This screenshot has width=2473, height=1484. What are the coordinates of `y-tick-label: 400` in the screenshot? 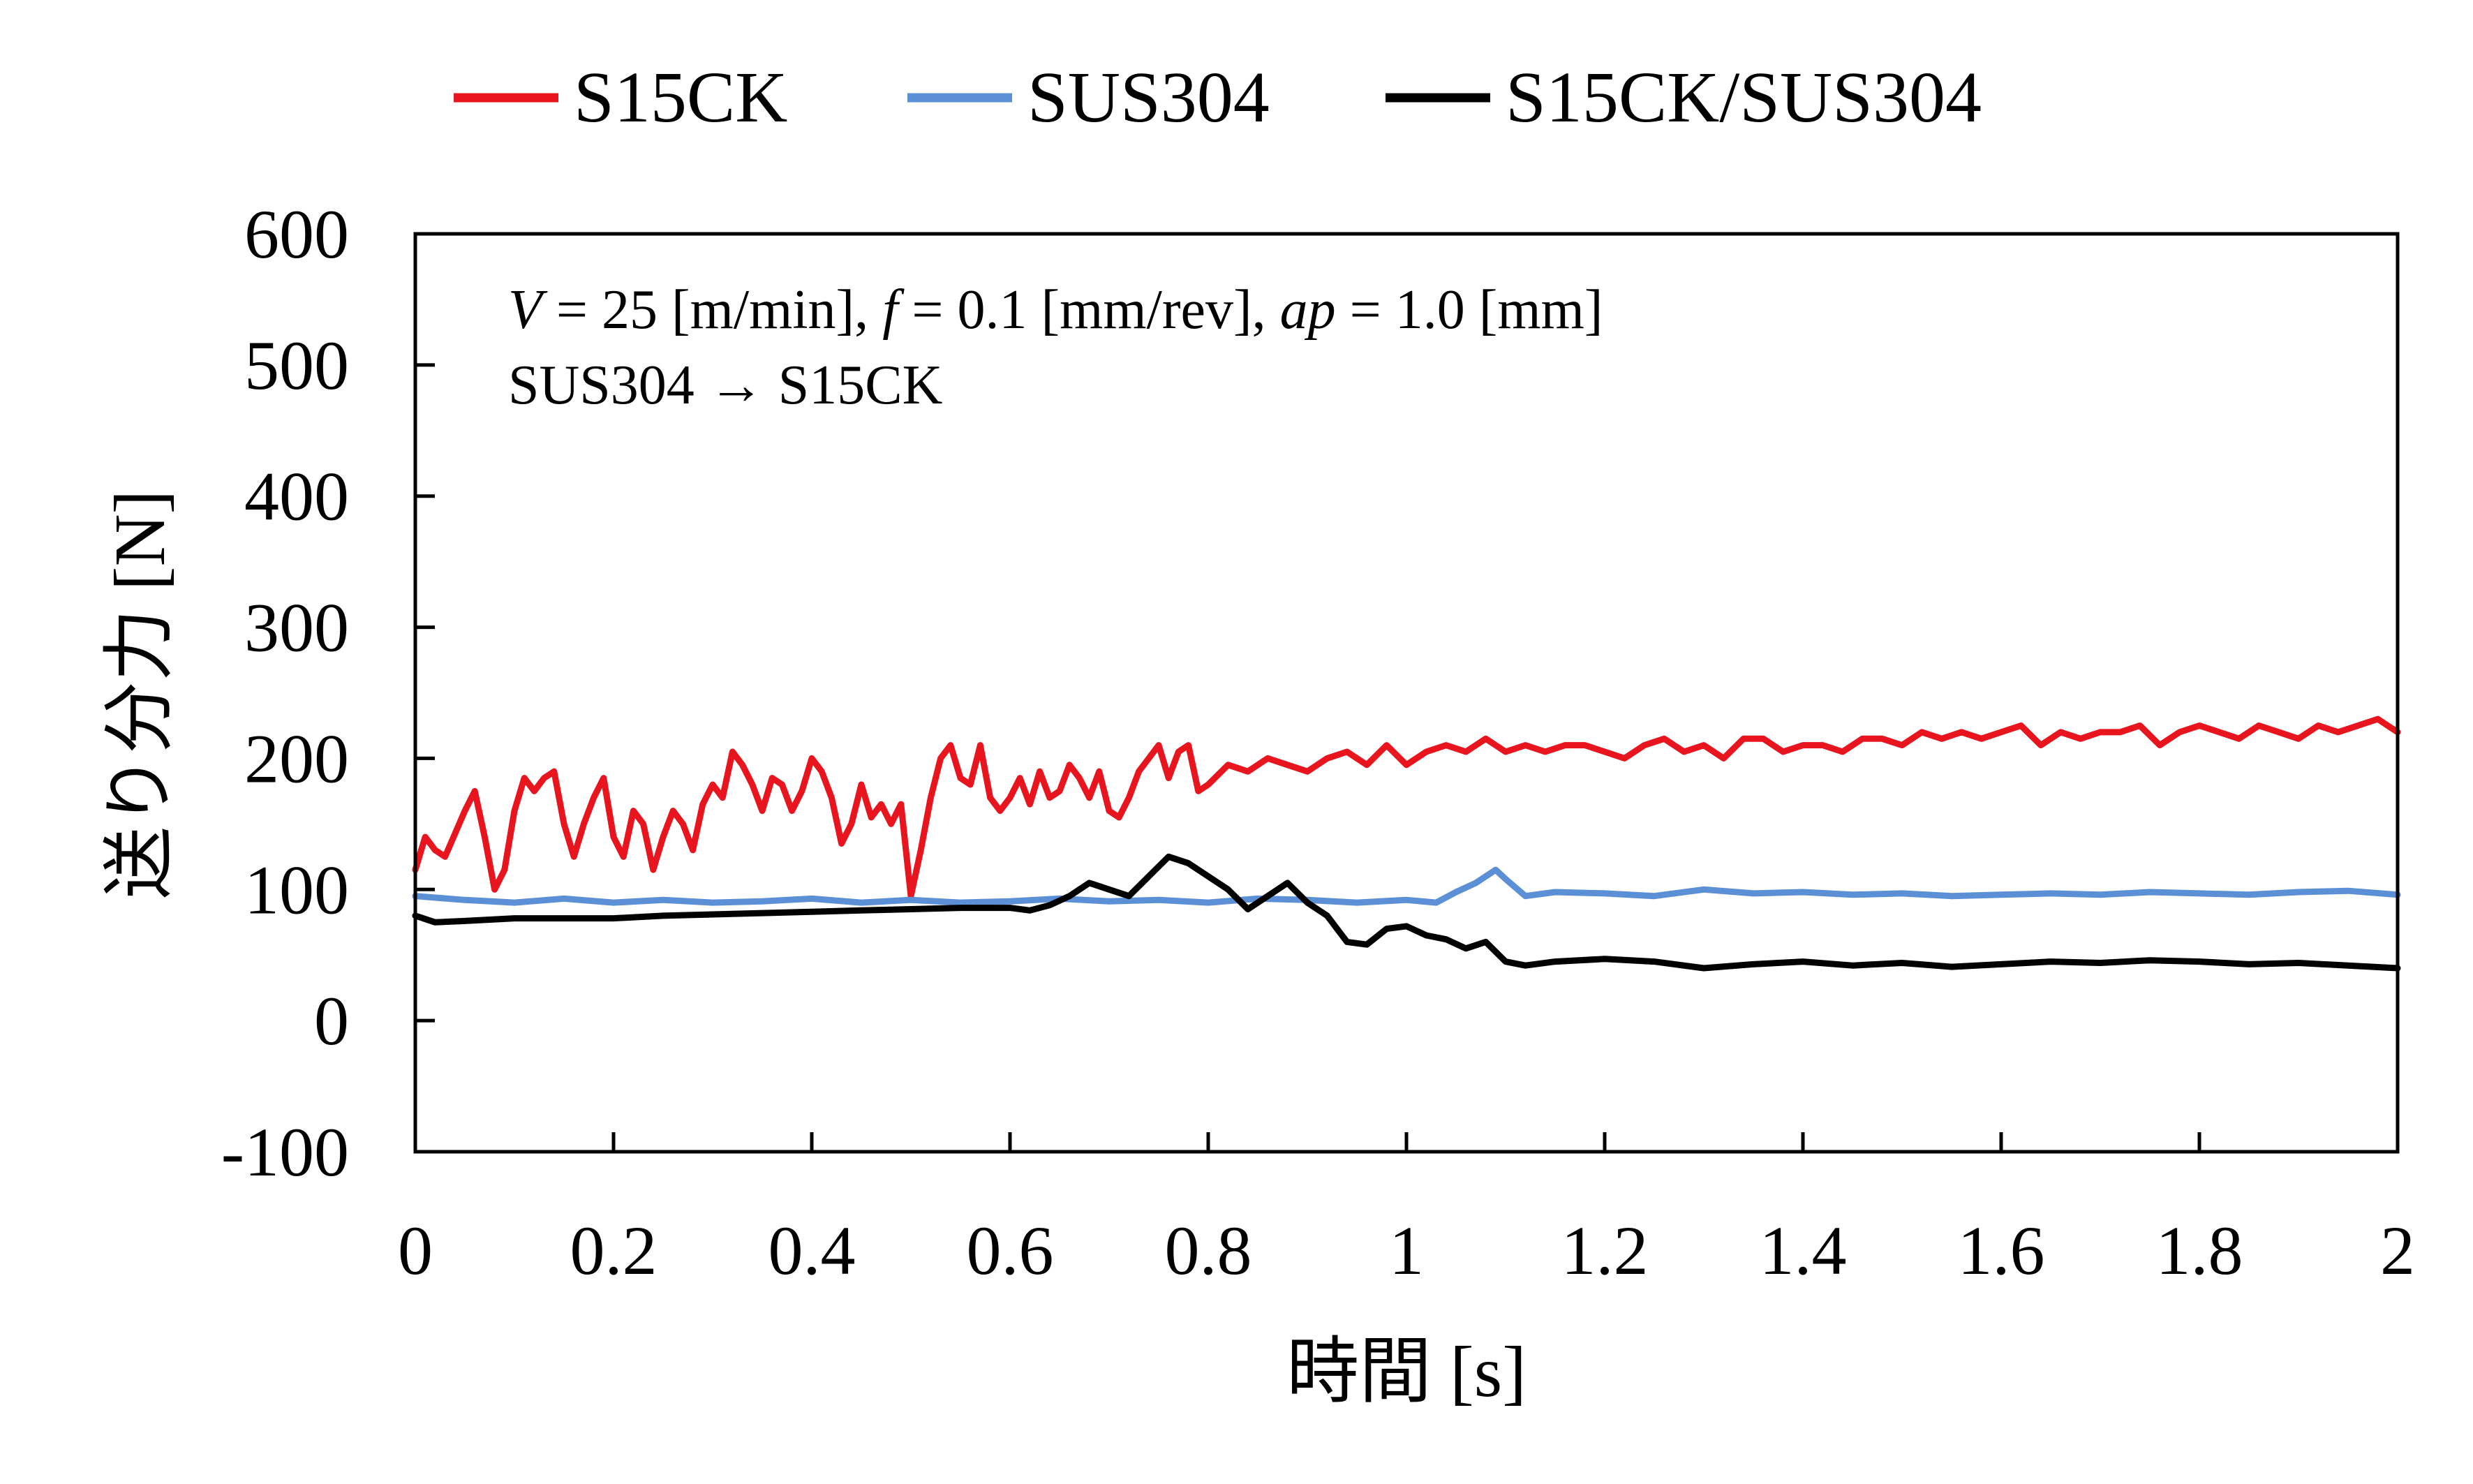 It's located at (296, 496).